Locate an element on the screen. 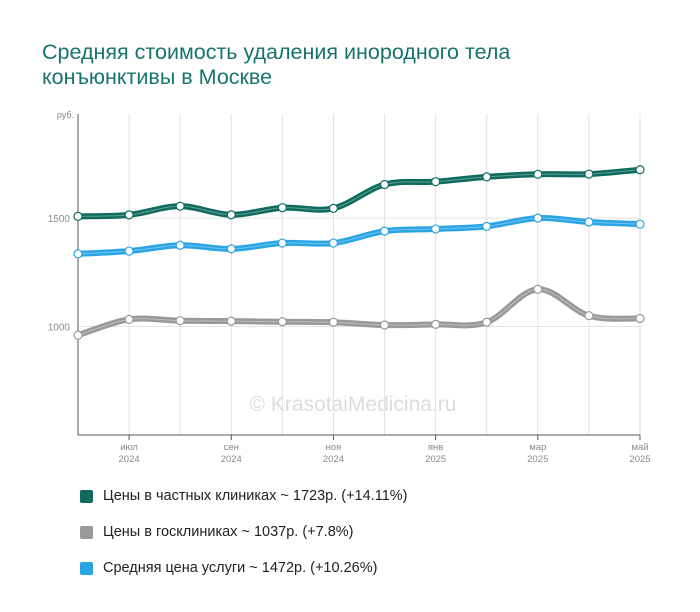  legend-item-average: Средняя цена услуги ~ 1472р. (+10.26%) is located at coordinates (243, 568).